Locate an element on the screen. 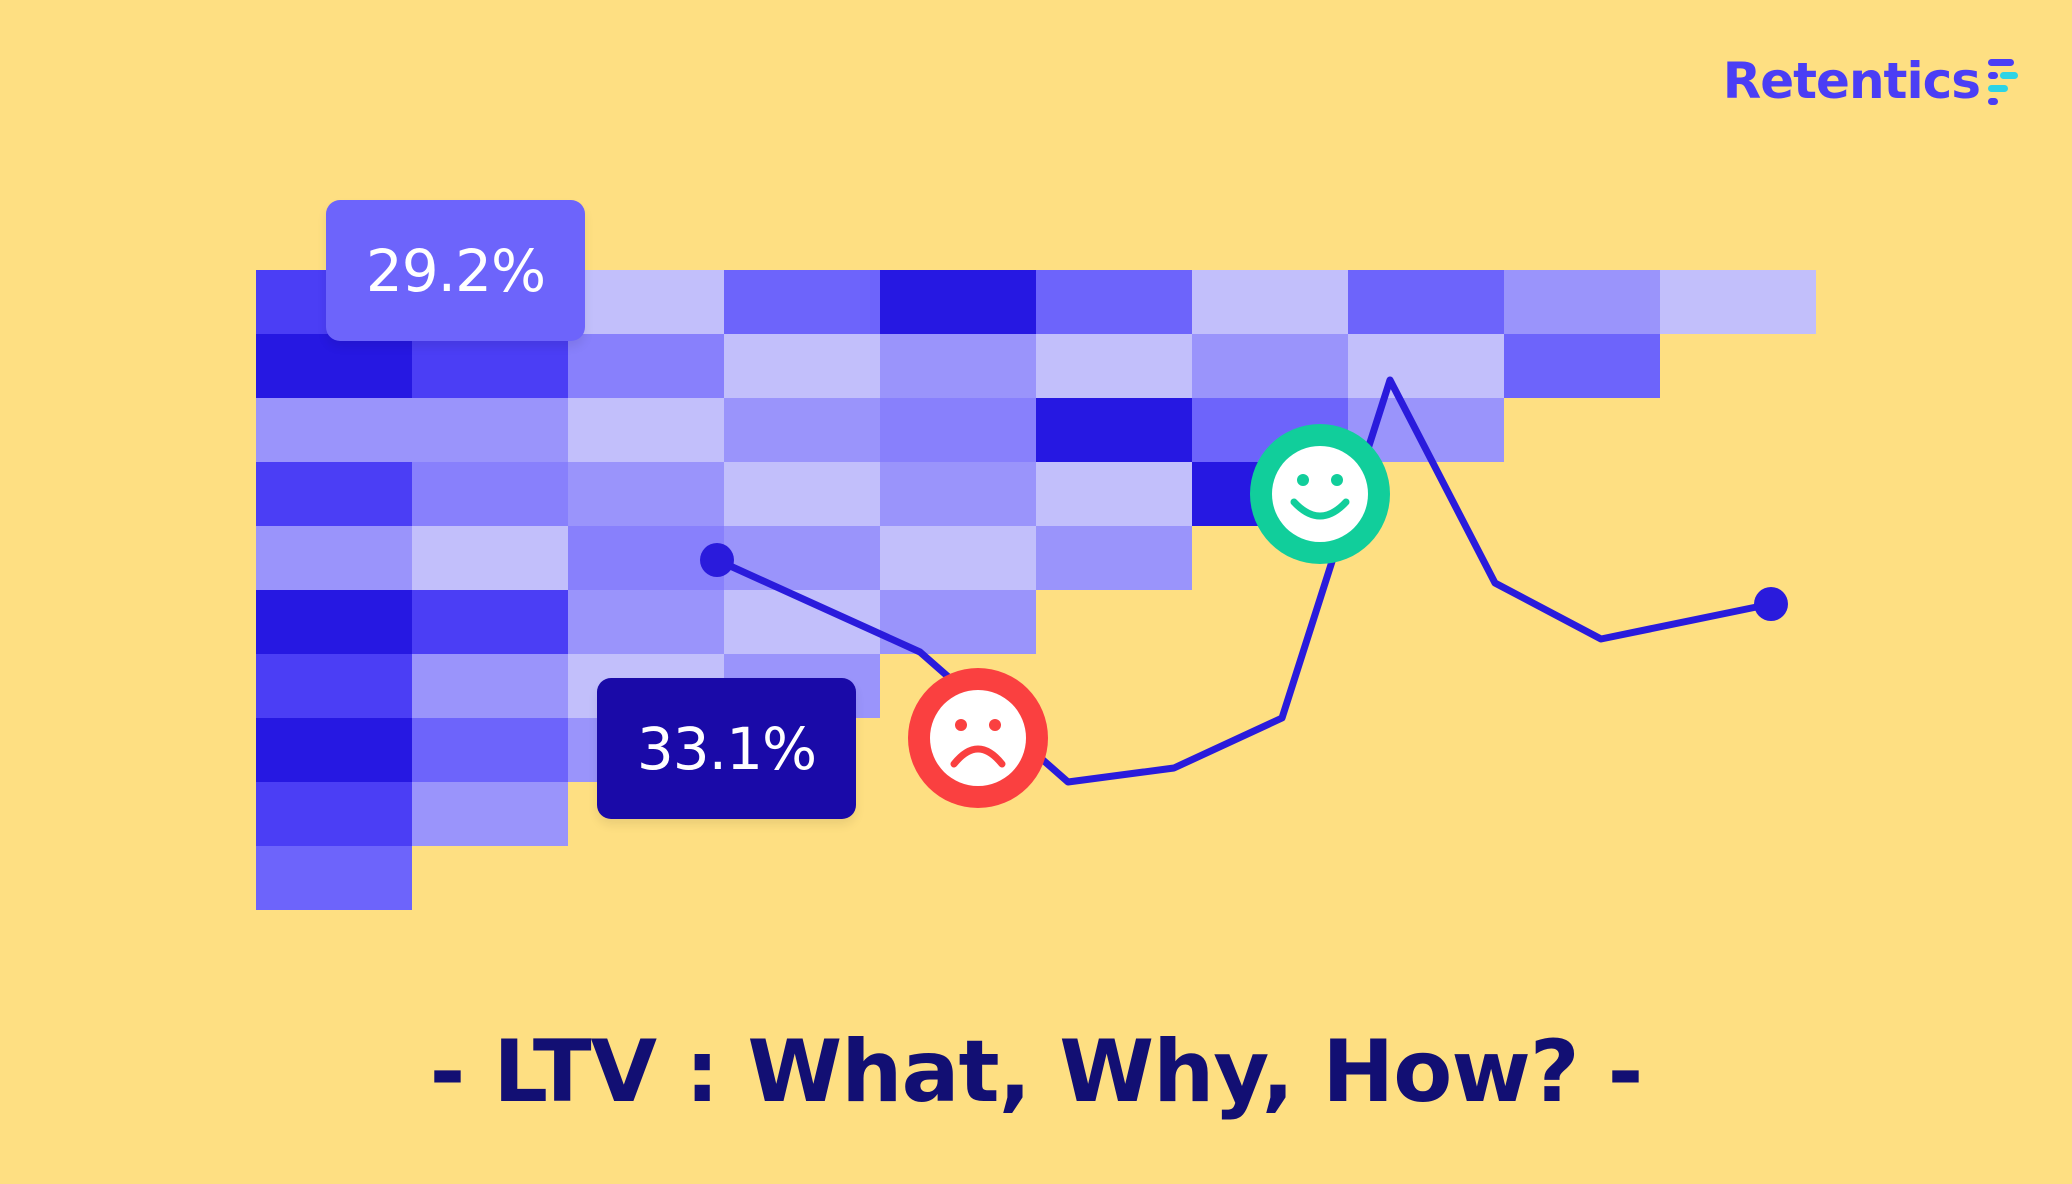  sad-face-icon is located at coordinates (978, 738).